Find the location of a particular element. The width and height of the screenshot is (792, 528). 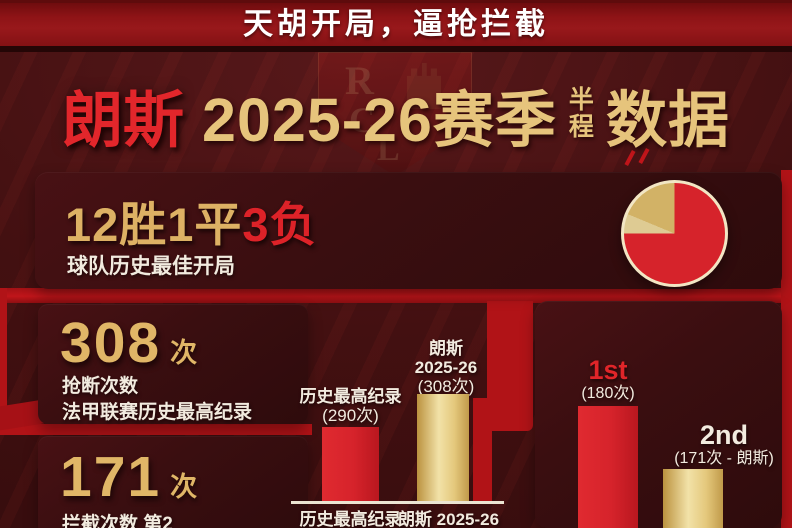

rank2-bar is located at coordinates (693, 498).